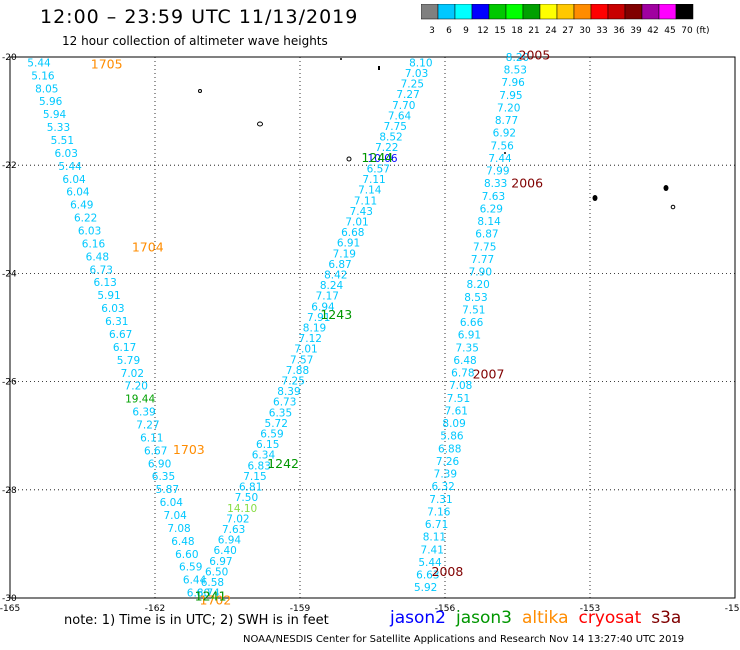 Image resolution: width=740 pixels, height=650 pixels. What do you see at coordinates (336, 314) in the screenshot?
I see `pass-time-label: 1243` at bounding box center [336, 314].